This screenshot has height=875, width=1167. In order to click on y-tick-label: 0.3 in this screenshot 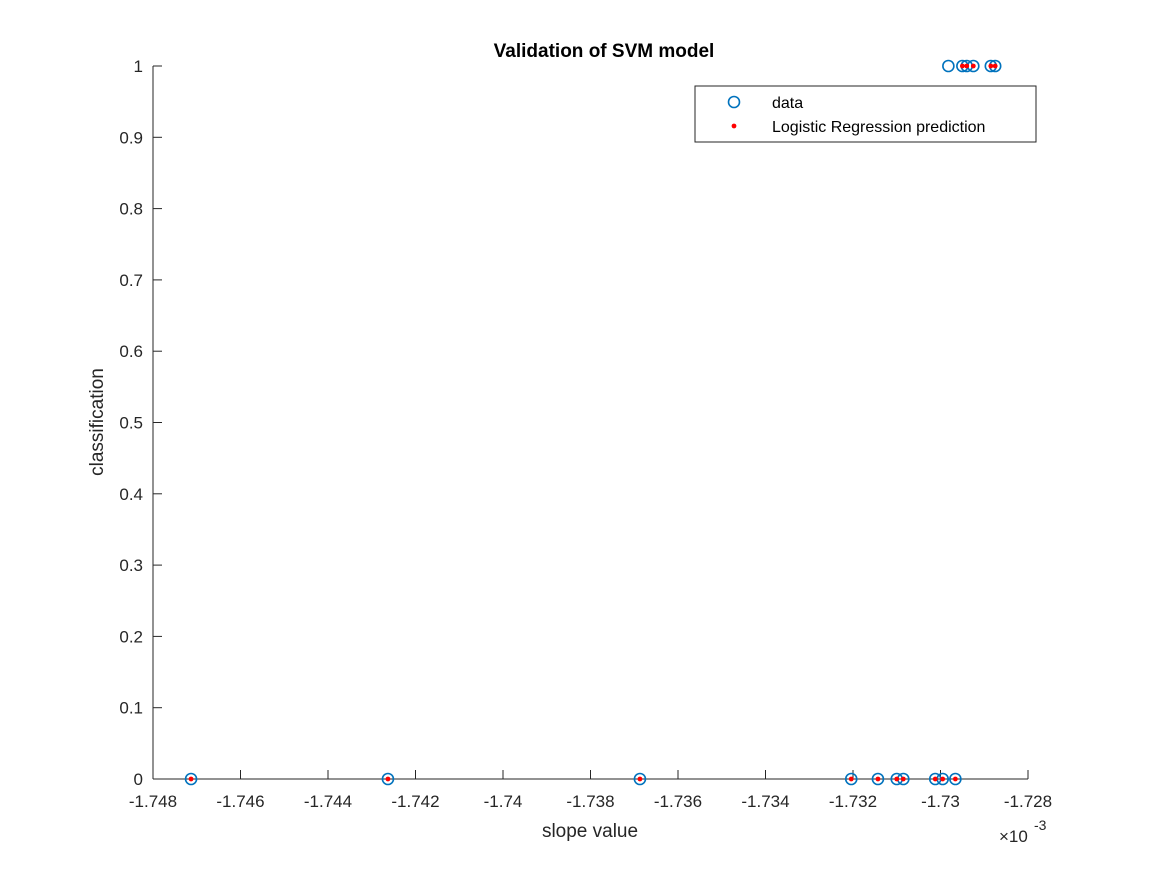, I will do `click(131, 565)`.